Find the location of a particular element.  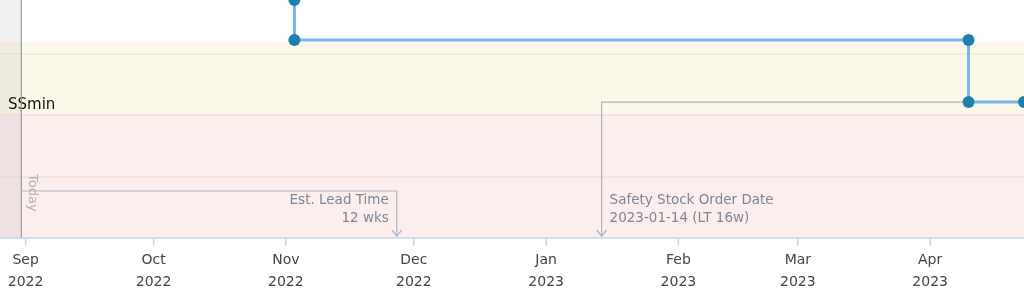

ref-line-label: SSmin is located at coordinates (32, 103).